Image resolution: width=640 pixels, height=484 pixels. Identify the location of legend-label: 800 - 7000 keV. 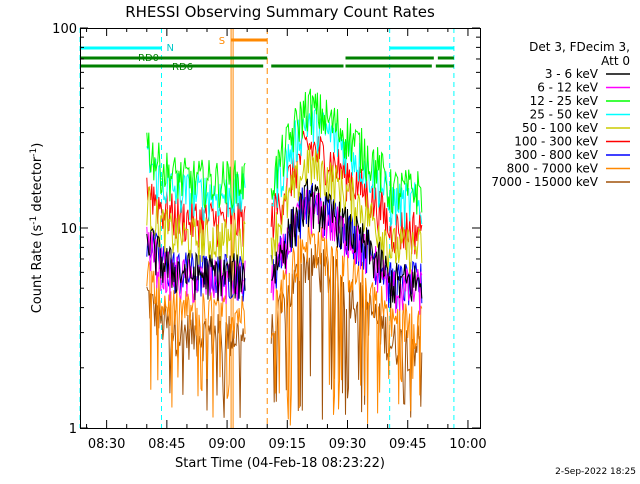
(553, 169).